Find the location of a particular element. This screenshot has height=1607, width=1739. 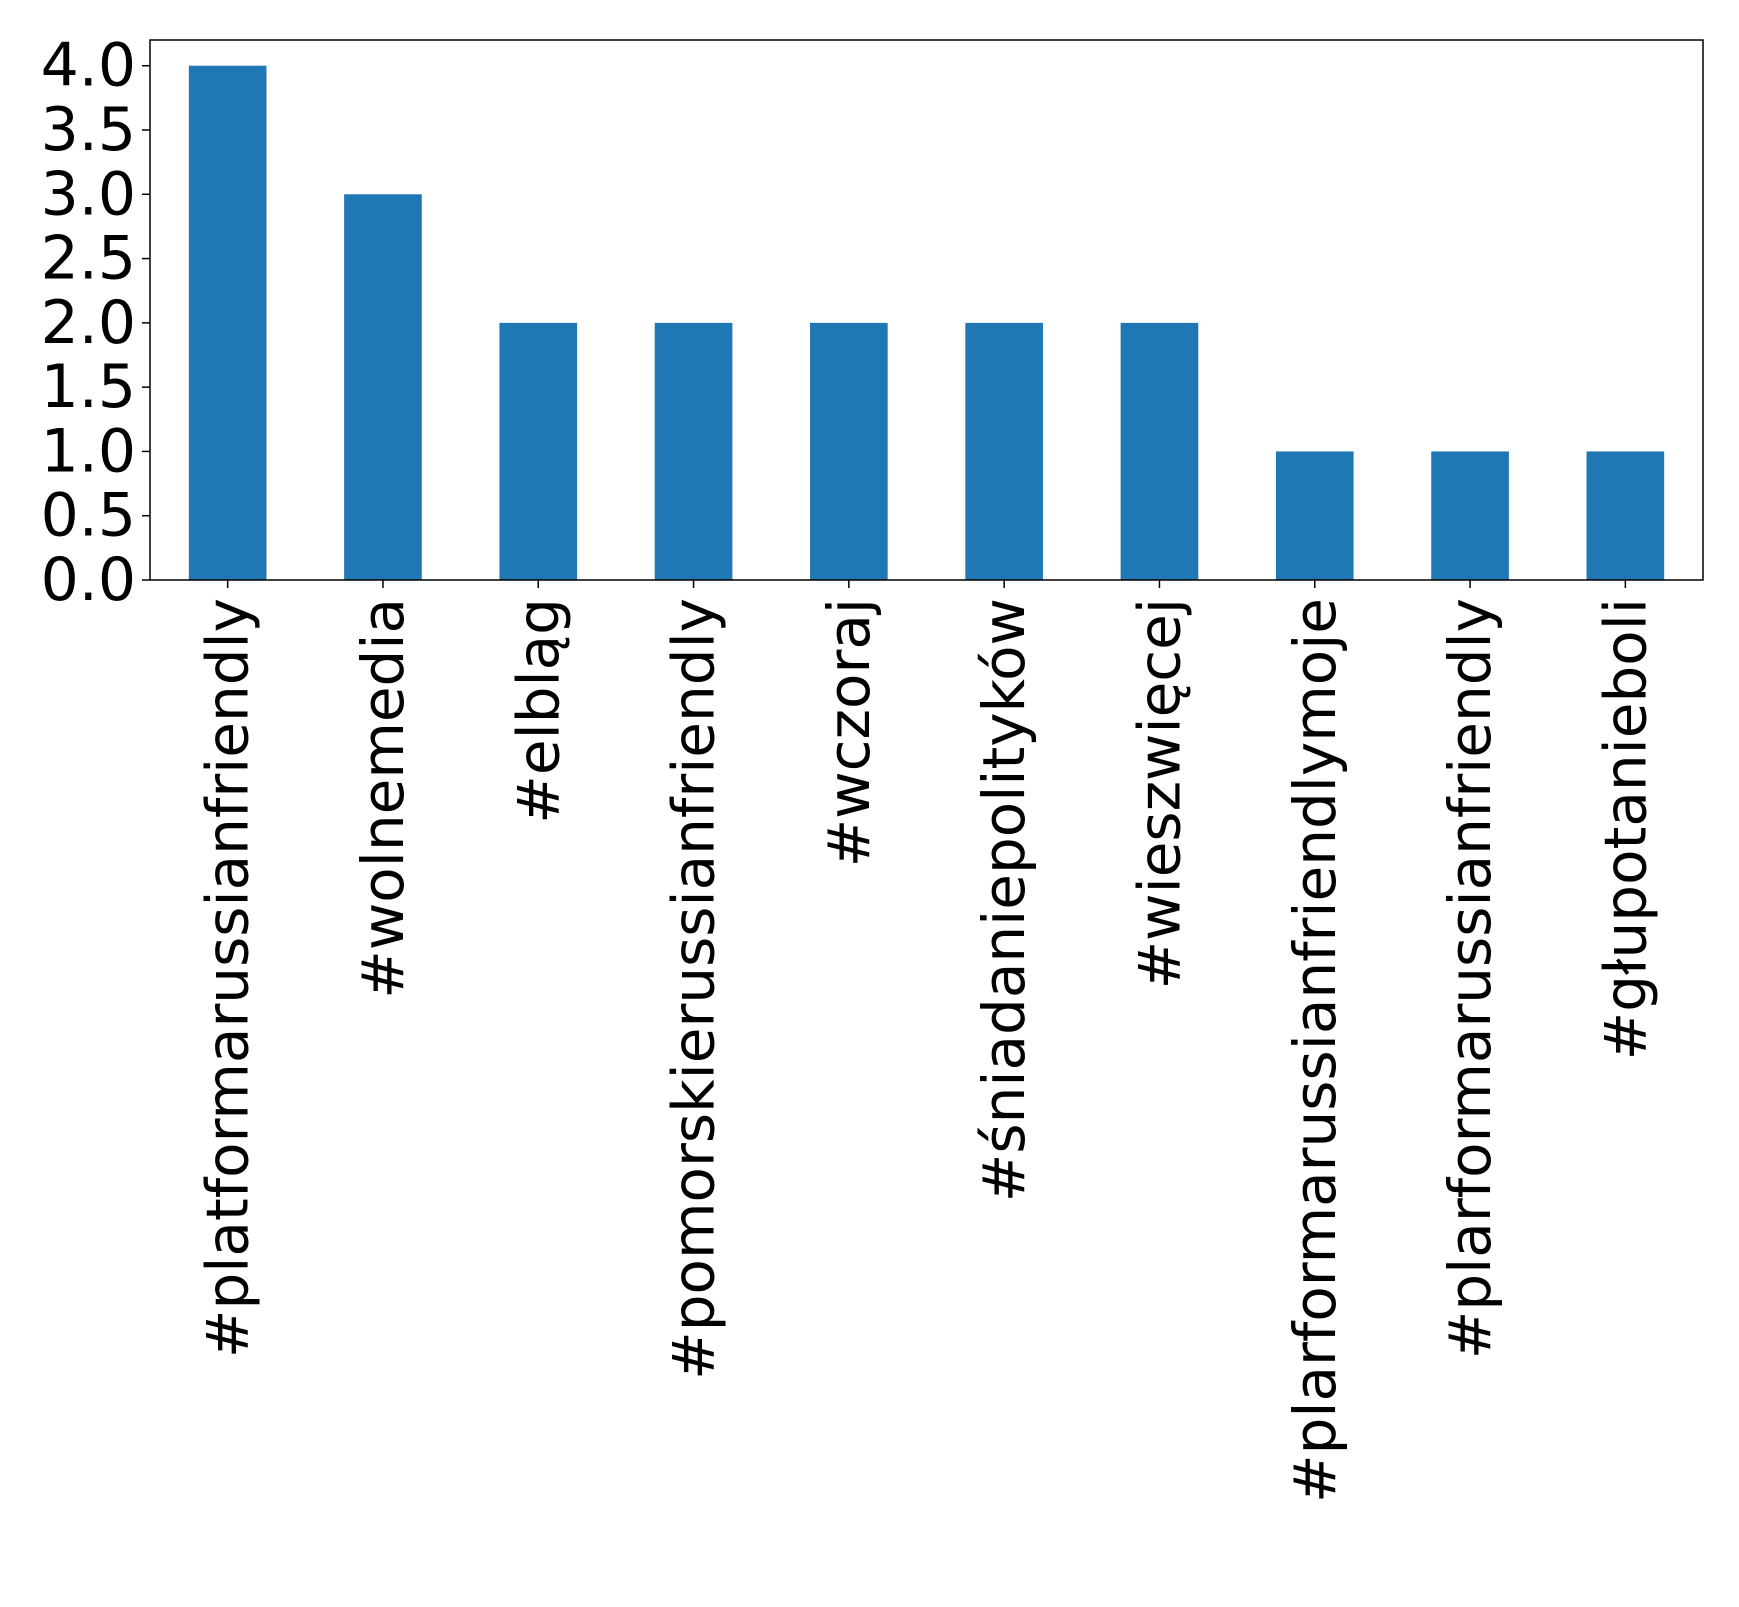

y-tick-label: 0.5 is located at coordinates (88, 516).